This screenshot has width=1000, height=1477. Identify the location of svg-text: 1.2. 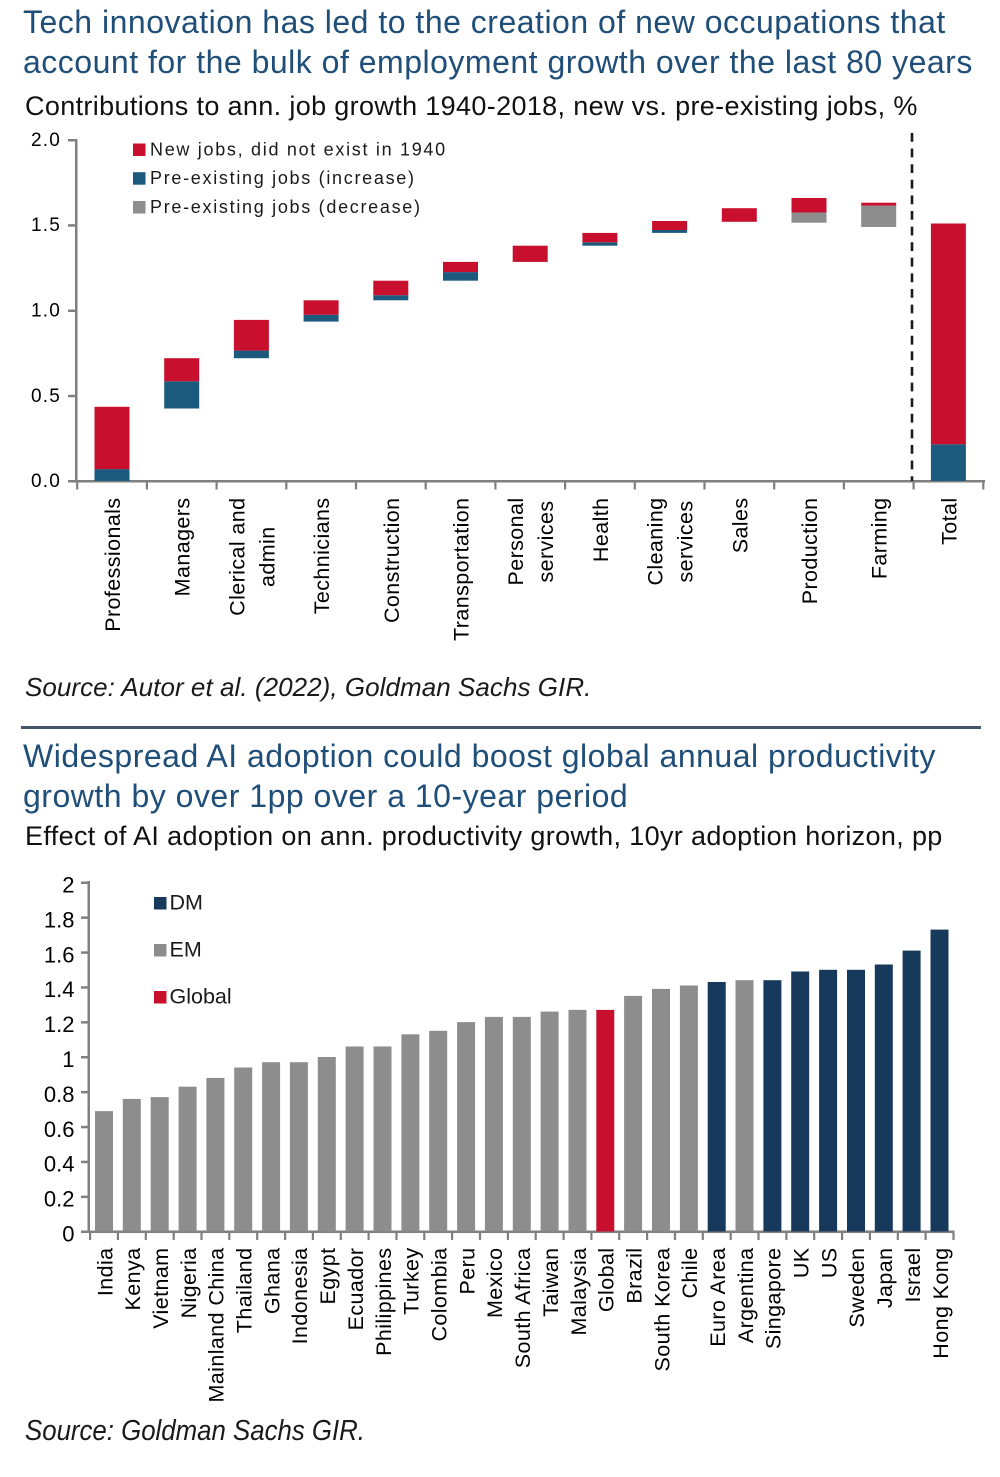
(59, 1024).